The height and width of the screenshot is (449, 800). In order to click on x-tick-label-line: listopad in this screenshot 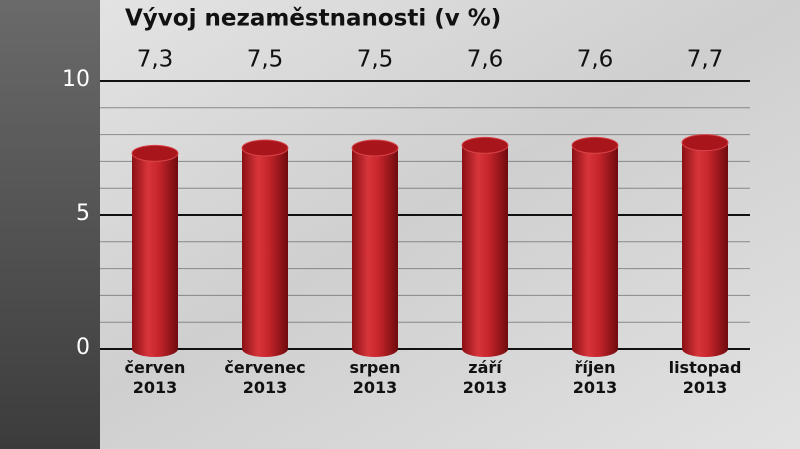, I will do `click(705, 367)`.